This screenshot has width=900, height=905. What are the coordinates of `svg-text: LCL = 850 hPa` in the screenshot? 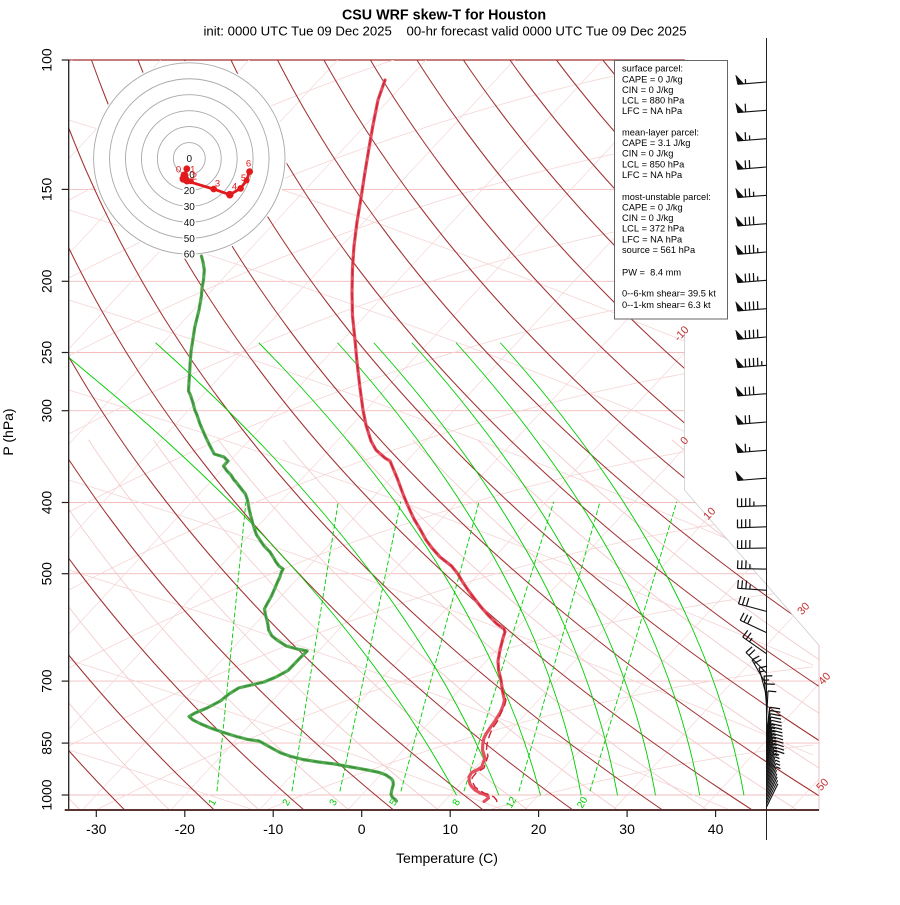 It's located at (653, 164).